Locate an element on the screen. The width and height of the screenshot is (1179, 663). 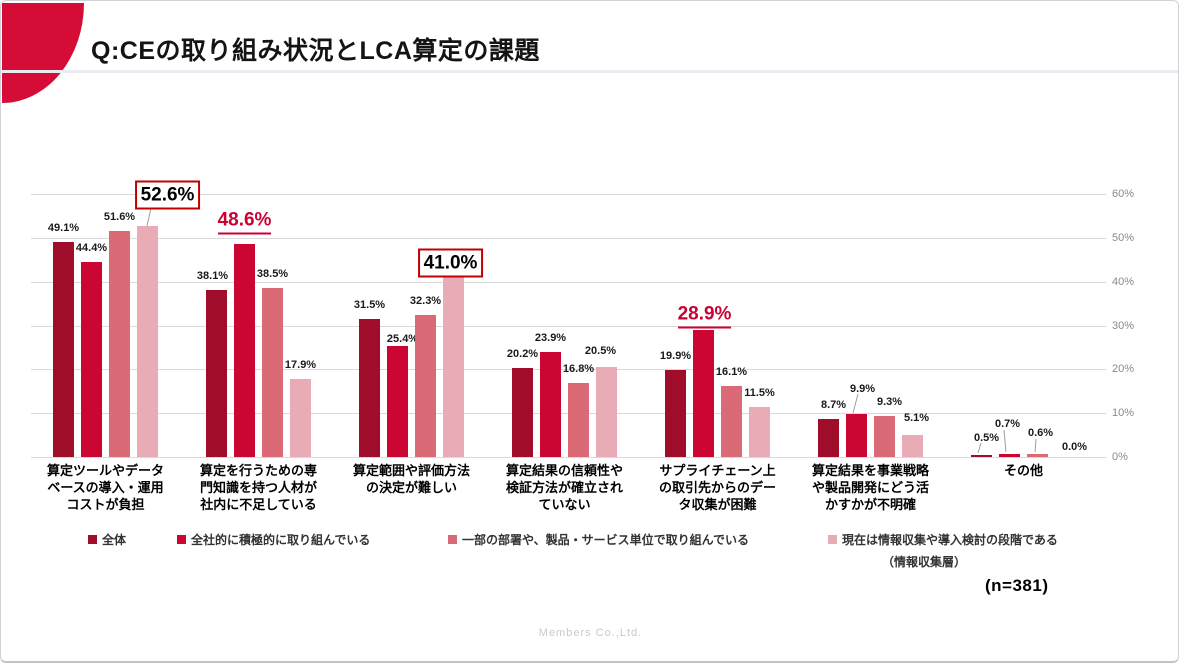
legend-item-ichibu: 一部の部署や、製品・サービス単位で取り組んでいる is located at coordinates (598, 539).